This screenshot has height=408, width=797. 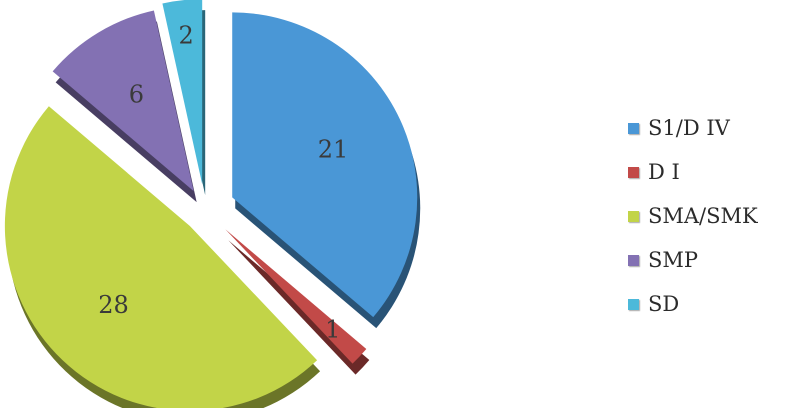 What do you see at coordinates (703, 216) in the screenshot?
I see `legend-label: SMA/SMK` at bounding box center [703, 216].